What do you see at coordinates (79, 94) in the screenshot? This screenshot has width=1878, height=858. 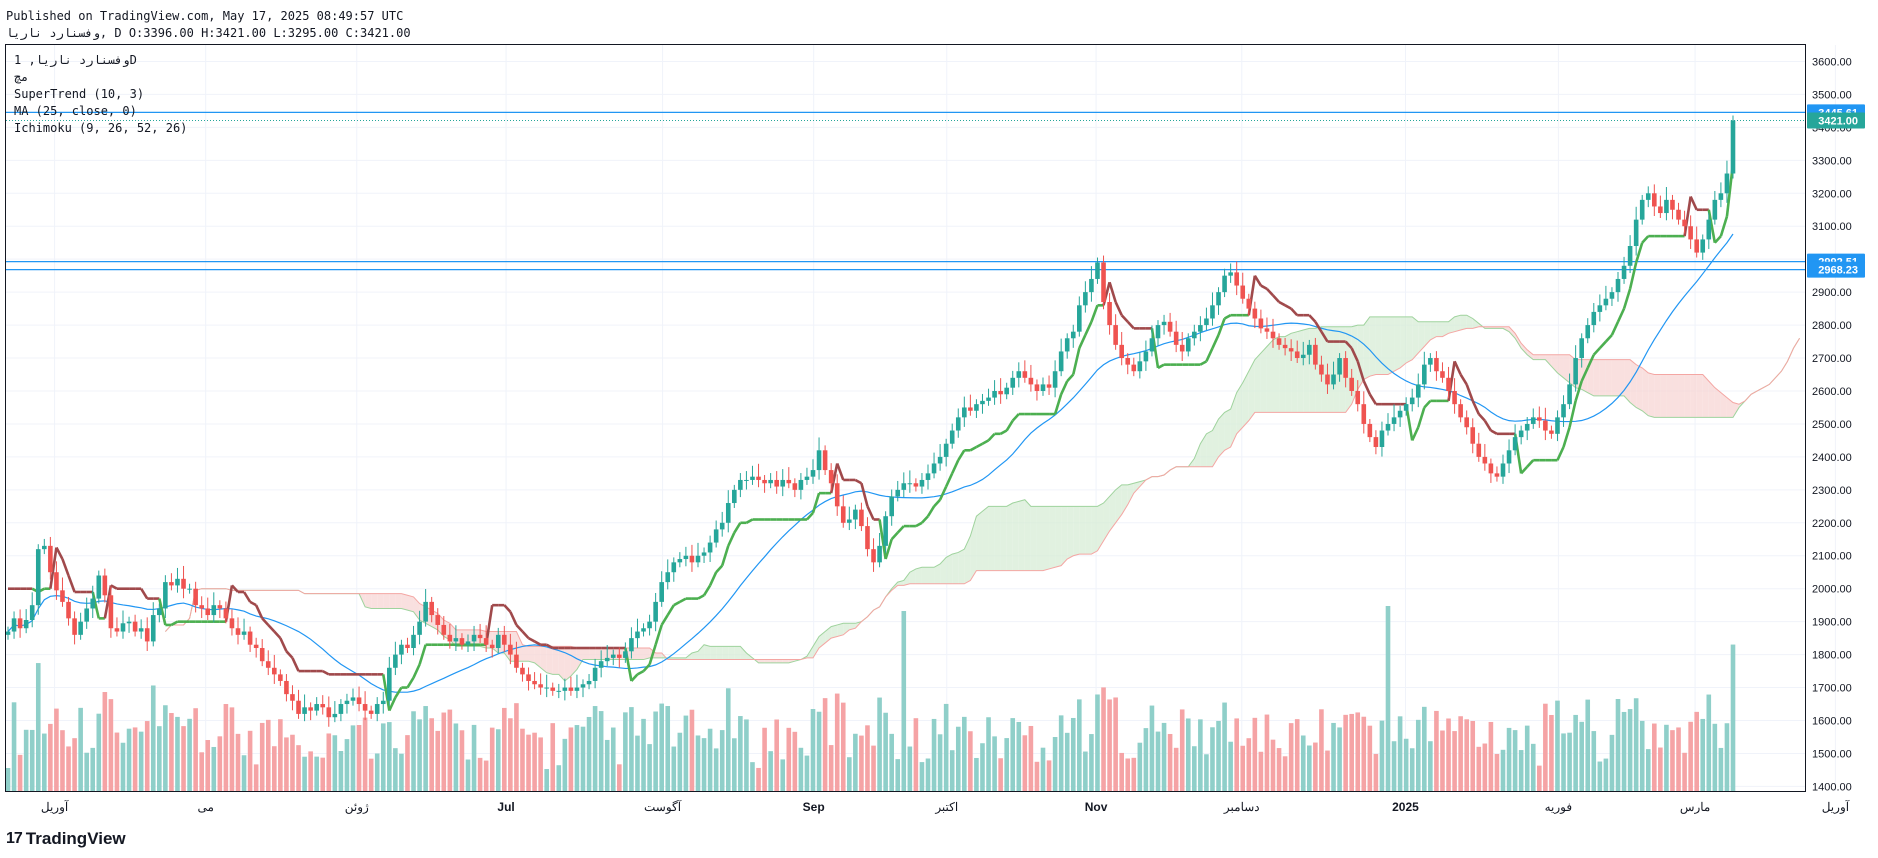 I see `legend-supertrend: SuperTrend (10, 3)` at bounding box center [79, 94].